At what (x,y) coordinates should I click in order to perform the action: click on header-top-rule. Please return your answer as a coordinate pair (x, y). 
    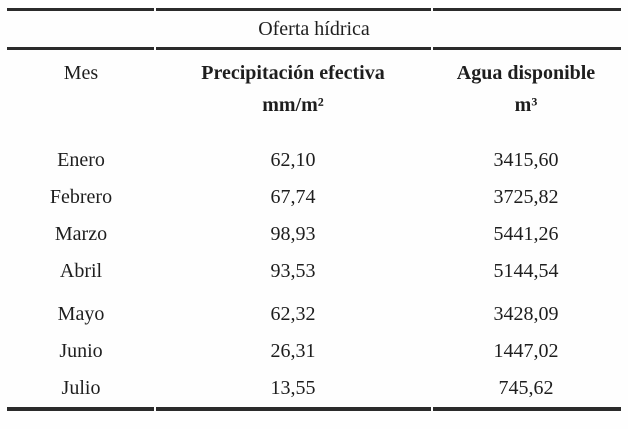
    Looking at the image, I should click on (314, 48).